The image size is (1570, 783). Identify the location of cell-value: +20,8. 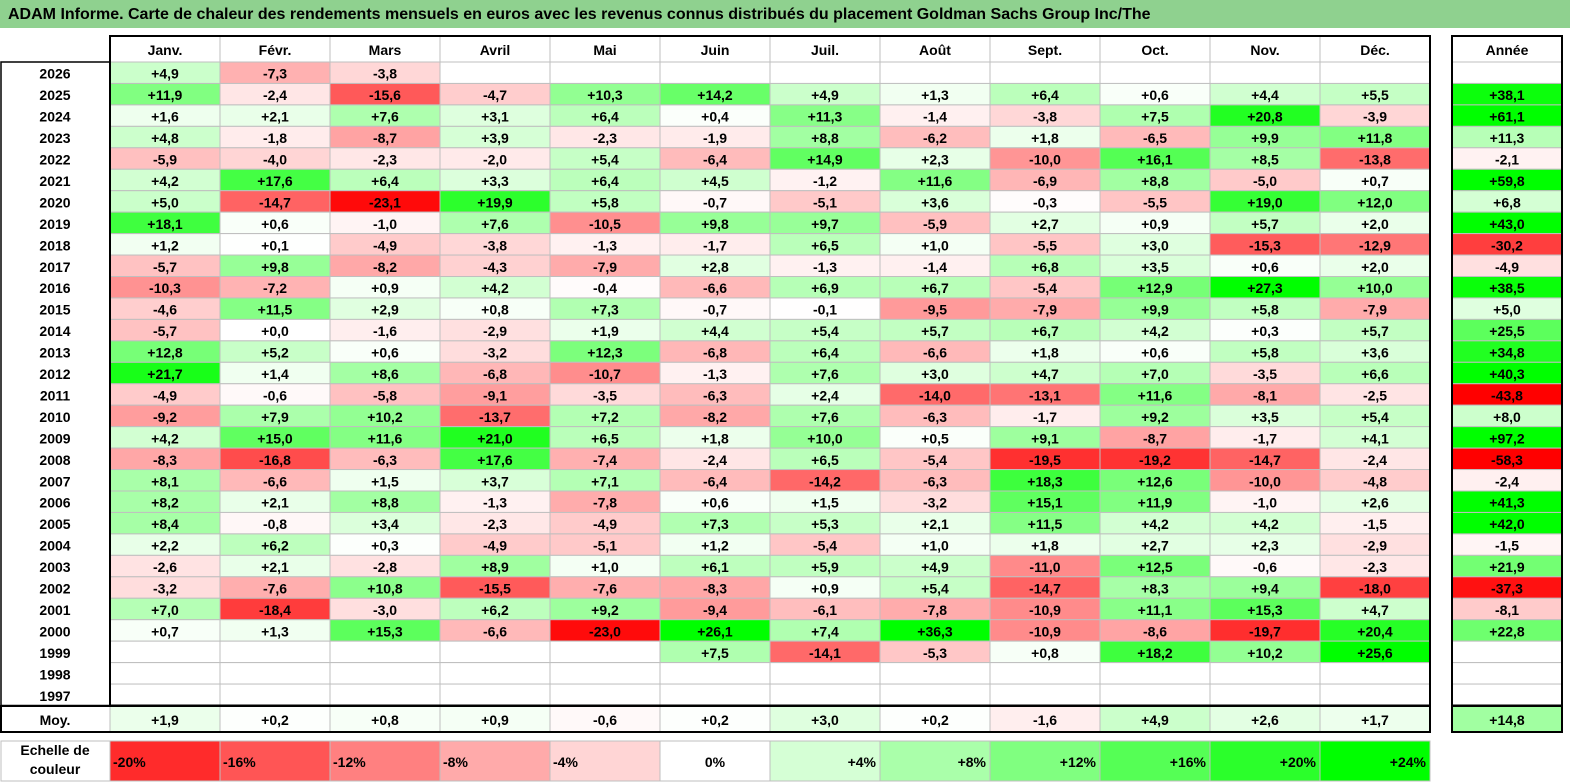
(1265, 117).